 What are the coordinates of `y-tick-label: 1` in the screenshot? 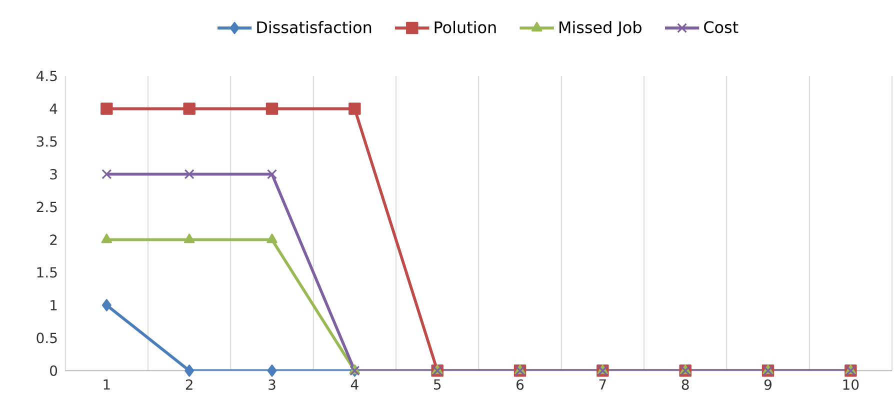 It's located at (53, 305).